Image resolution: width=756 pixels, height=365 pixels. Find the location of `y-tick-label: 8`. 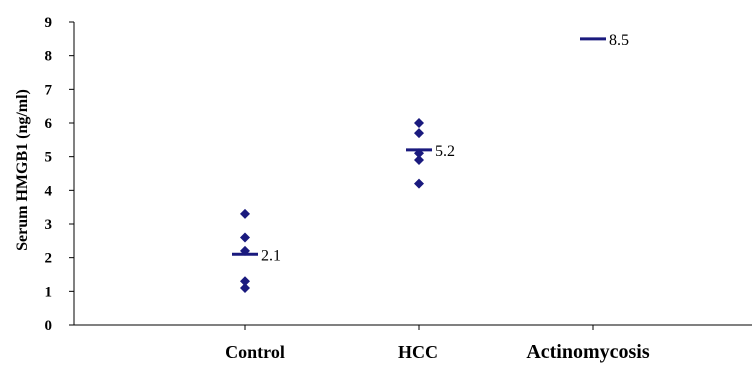

y-tick-label: 8 is located at coordinates (49, 57).